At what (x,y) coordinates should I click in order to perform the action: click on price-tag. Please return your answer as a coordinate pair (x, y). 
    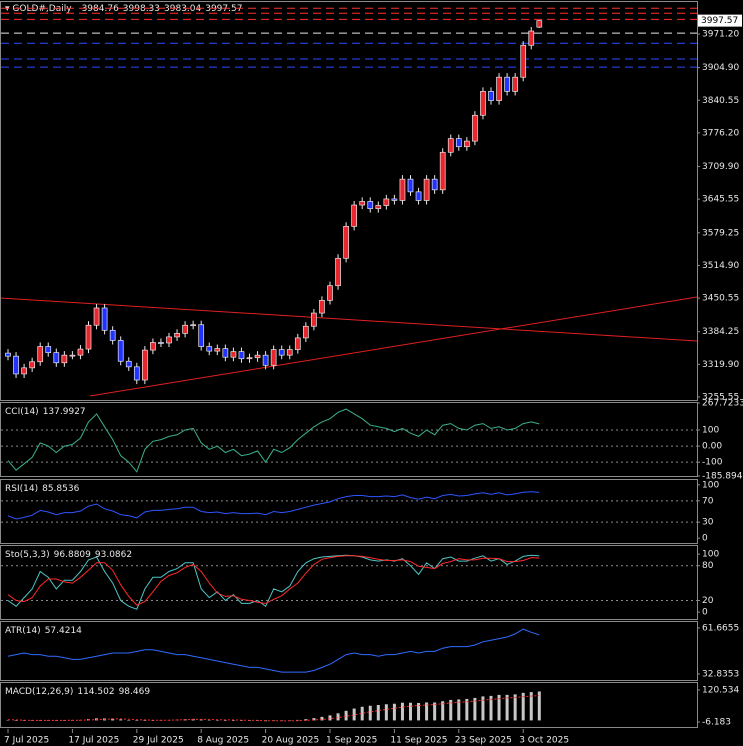
    Looking at the image, I should click on (720, 20).